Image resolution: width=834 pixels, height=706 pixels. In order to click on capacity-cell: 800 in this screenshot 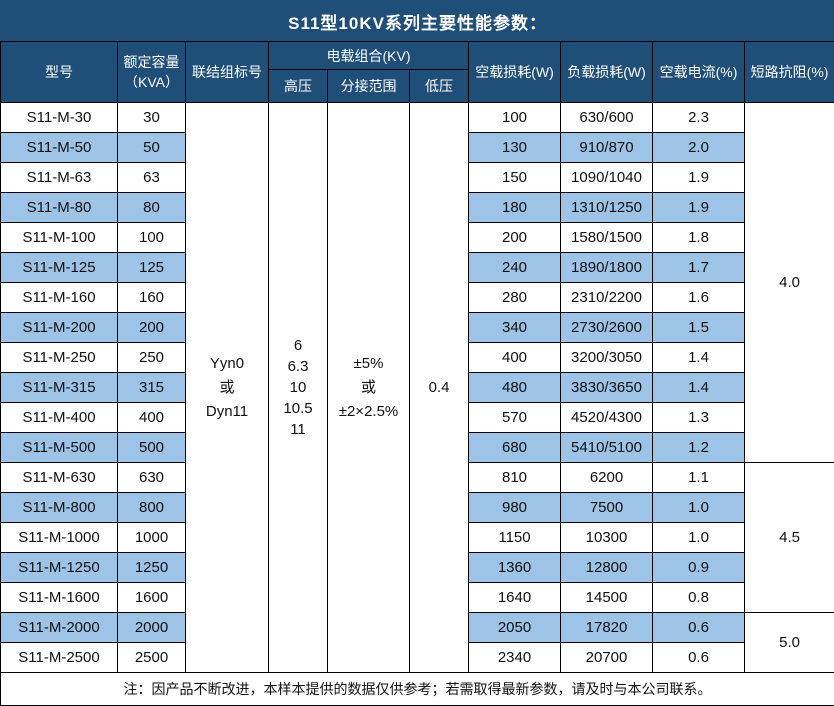, I will do `click(151, 507)`.